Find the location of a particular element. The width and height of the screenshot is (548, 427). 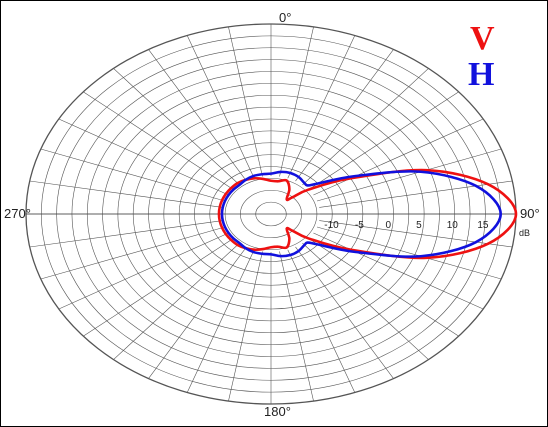

radial-tick-label: 5 is located at coordinates (419, 225).